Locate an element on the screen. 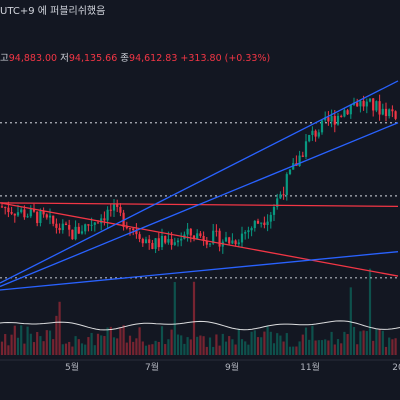 Image resolution: width=400 pixels, height=400 pixels. time-axis: 5월 7월 9월 11월 20 is located at coordinates (232, 367).